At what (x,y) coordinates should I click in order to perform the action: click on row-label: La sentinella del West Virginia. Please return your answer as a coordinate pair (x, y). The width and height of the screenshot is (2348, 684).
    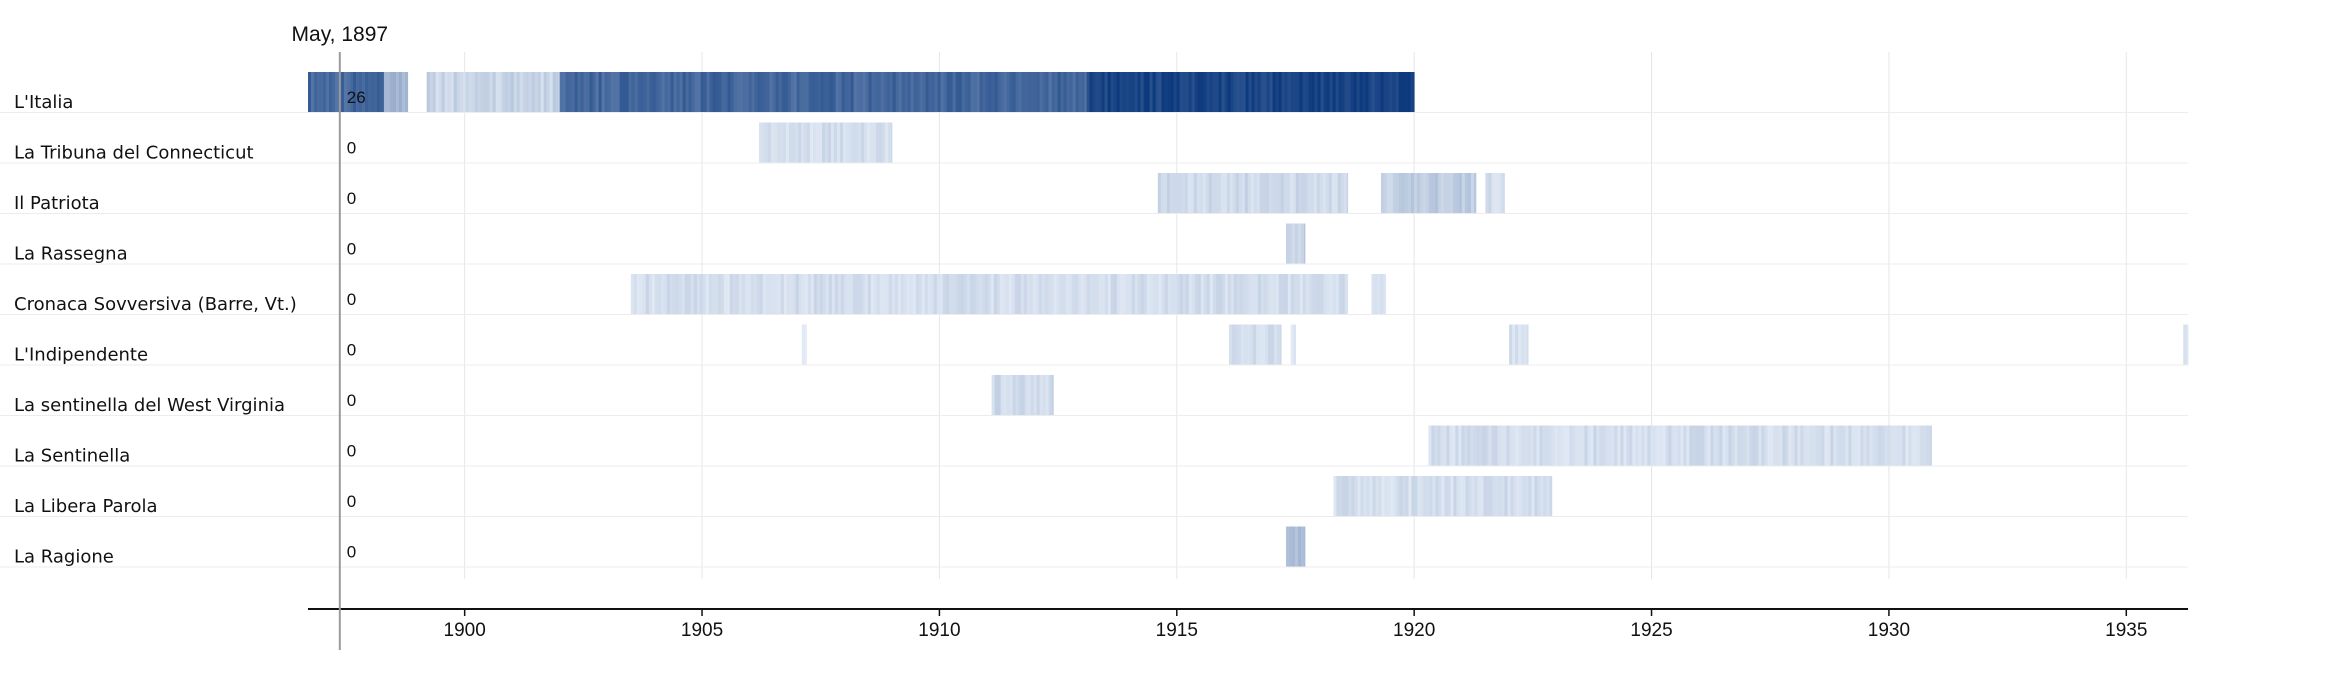
    Looking at the image, I should click on (149, 405).